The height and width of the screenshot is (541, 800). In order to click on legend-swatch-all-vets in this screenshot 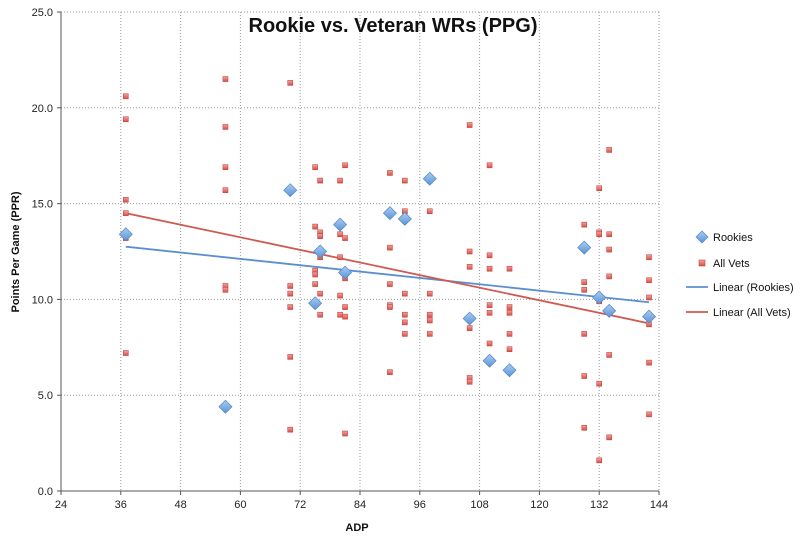, I will do `click(702, 263)`.